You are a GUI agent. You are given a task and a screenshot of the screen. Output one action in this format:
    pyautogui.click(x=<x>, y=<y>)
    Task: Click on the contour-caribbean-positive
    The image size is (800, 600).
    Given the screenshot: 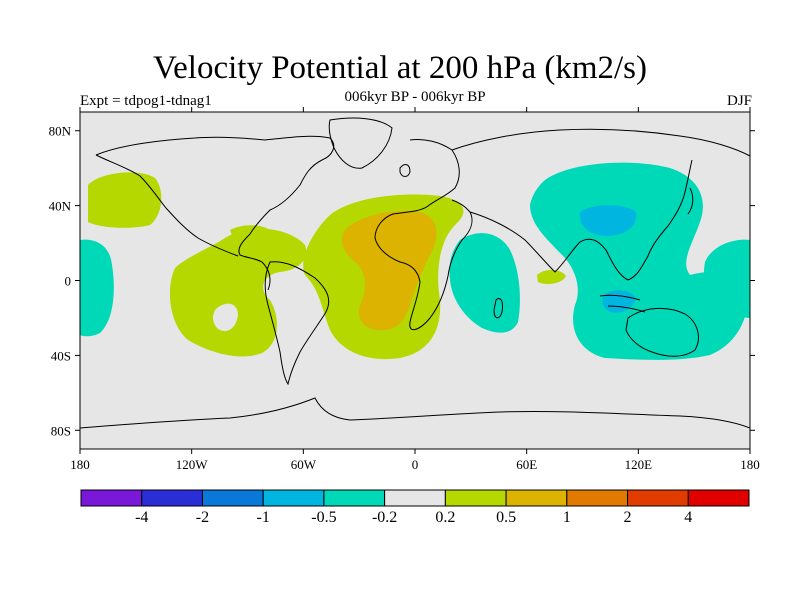 What is the action you would take?
    pyautogui.click(x=252, y=235)
    